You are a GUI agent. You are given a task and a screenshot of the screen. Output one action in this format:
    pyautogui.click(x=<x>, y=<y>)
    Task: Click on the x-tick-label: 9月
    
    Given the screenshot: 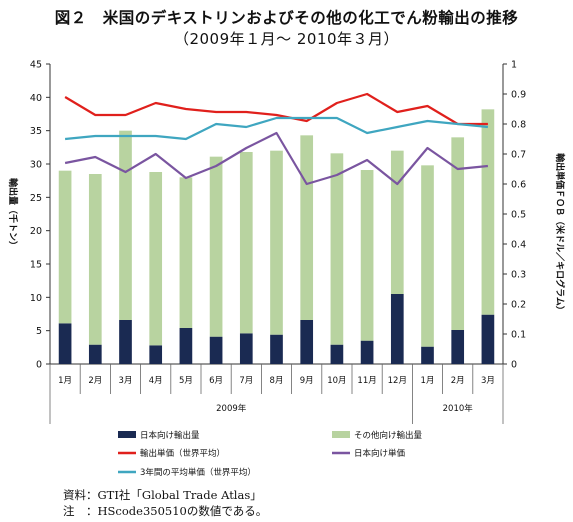 What is the action you would take?
    pyautogui.click(x=307, y=381)
    